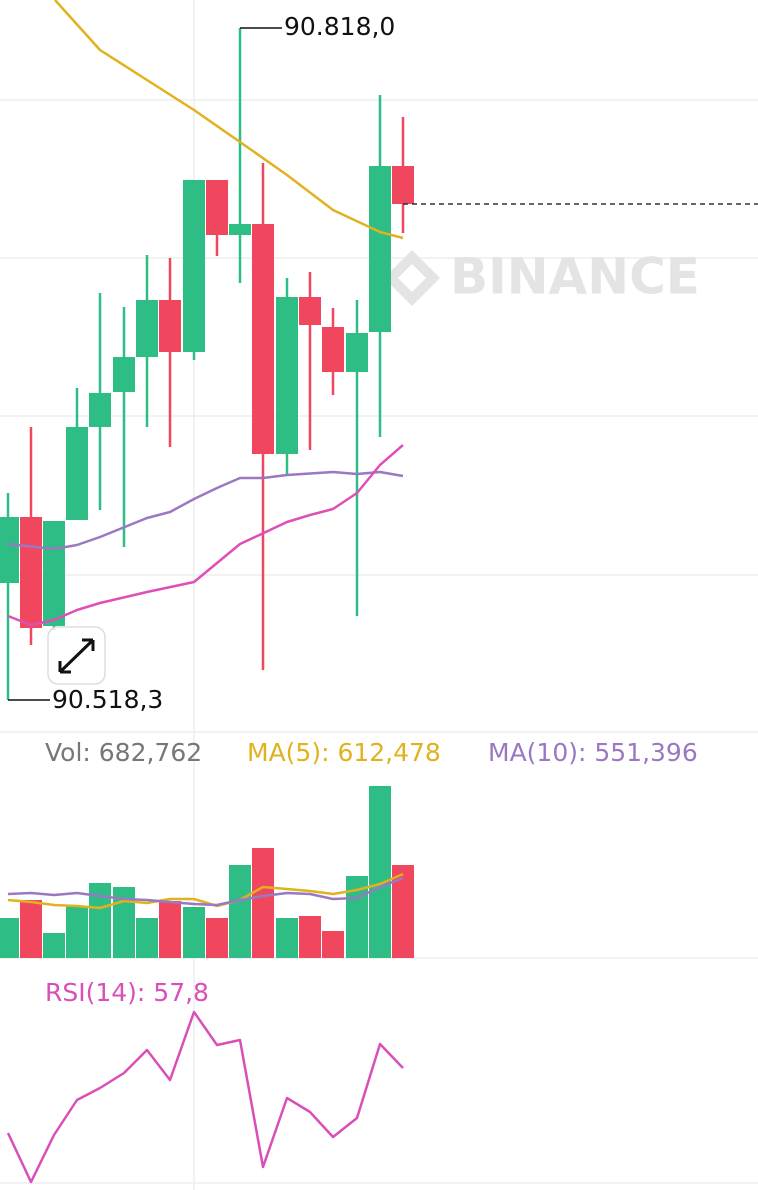 Image resolution: width=758 pixels, height=1190 pixels. What do you see at coordinates (205, 1097) in the screenshot?
I see `rsi-line` at bounding box center [205, 1097].